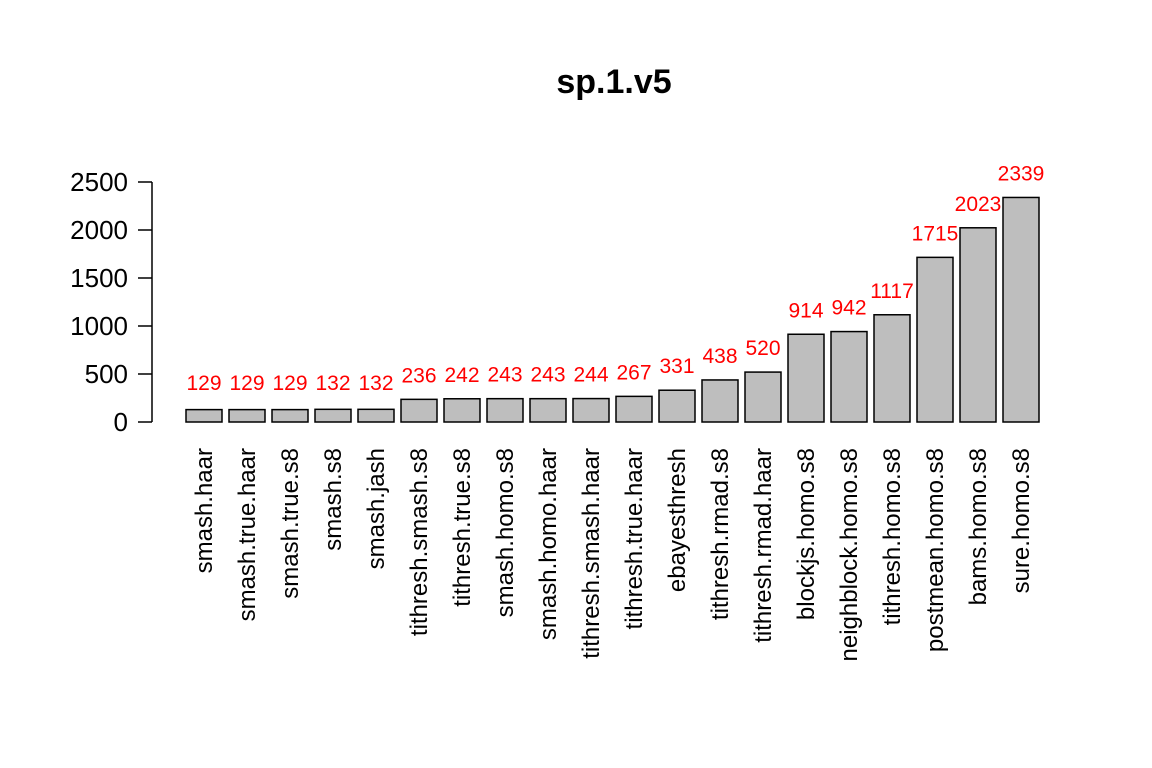  I want to click on y-tick-label: 2000, so click(99, 230).